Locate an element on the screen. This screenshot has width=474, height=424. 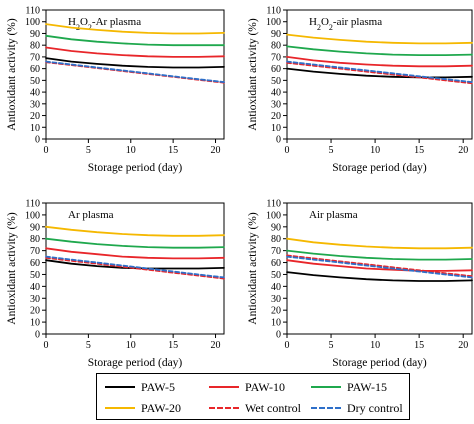
legend-item-paw-10: PAW-10 is located at coordinates (247, 387).